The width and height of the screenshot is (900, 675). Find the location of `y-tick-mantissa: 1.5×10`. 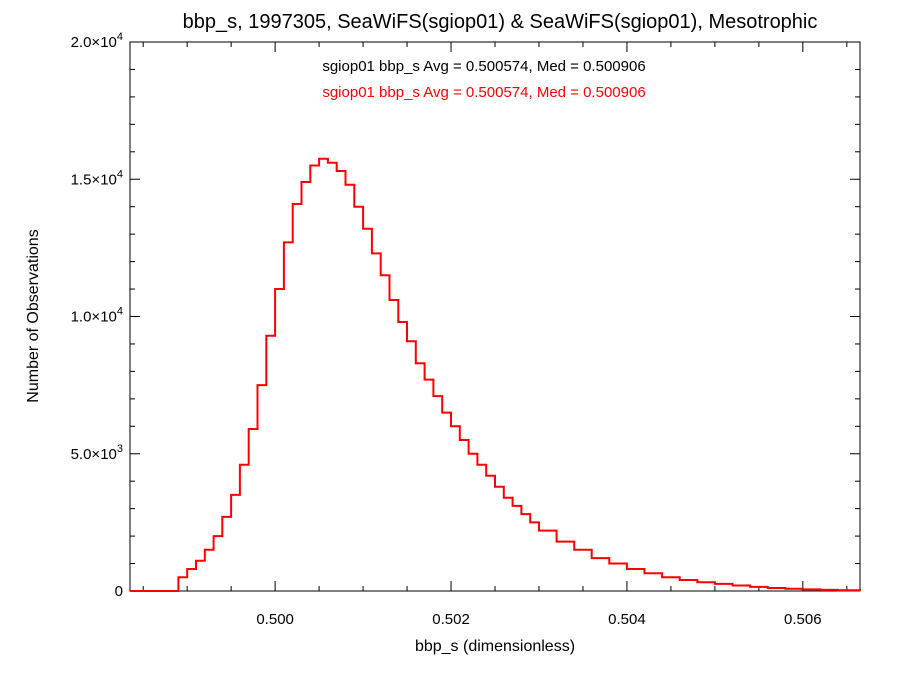

y-tick-mantissa: 1.5×10 is located at coordinates (94, 179).